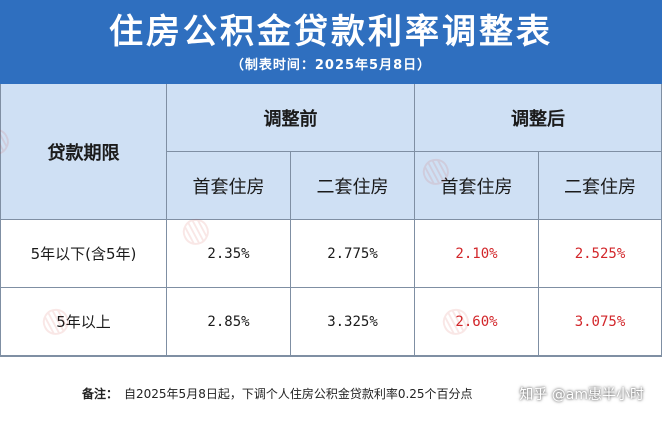 This screenshot has height=426, width=662. I want to click on before-header: 调整前, so click(291, 118).